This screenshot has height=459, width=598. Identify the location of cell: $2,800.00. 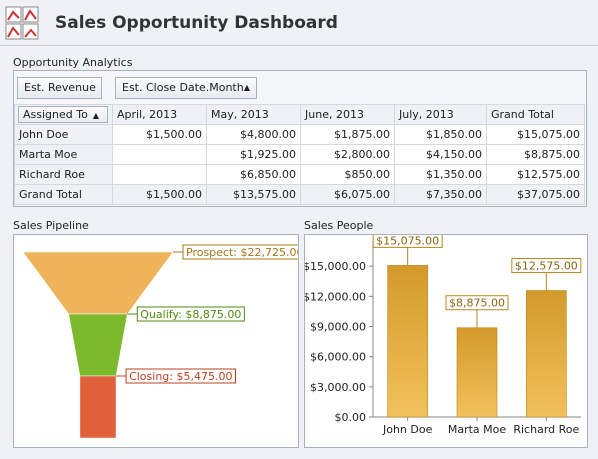
(347, 154).